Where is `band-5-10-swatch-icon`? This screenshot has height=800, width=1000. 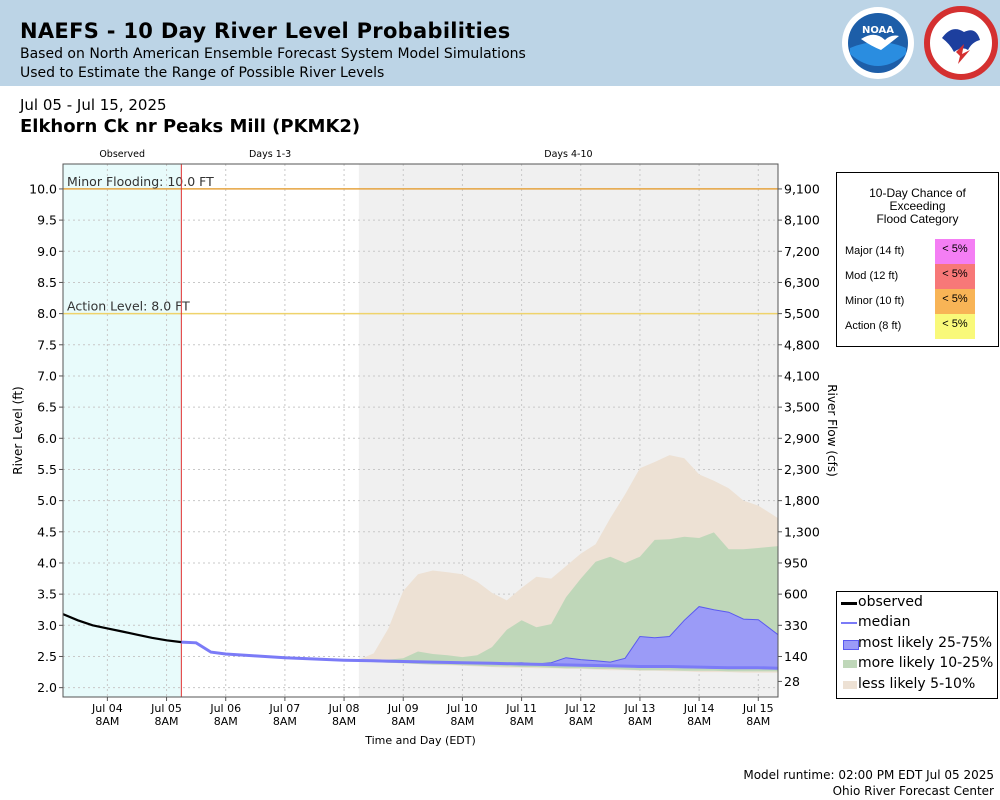
band-5-10-swatch-icon is located at coordinates (850, 685).